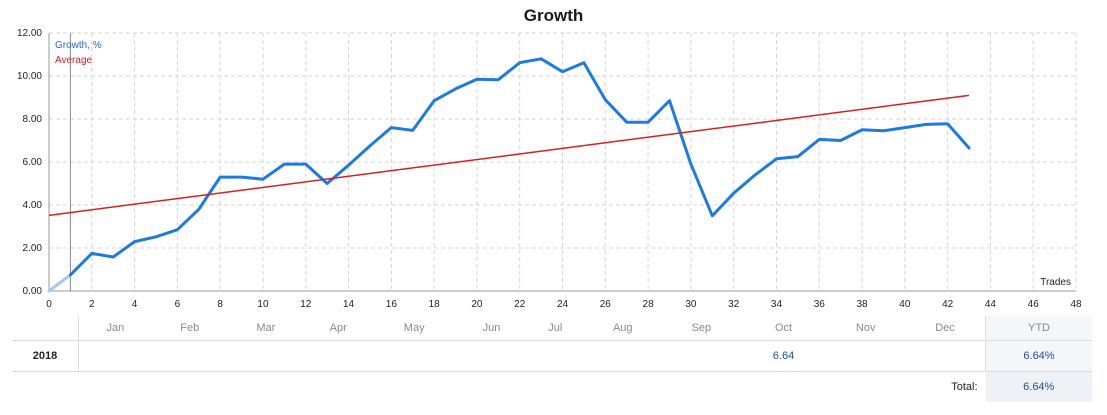  What do you see at coordinates (338, 328) in the screenshot?
I see `month-header-apr: Apr` at bounding box center [338, 328].